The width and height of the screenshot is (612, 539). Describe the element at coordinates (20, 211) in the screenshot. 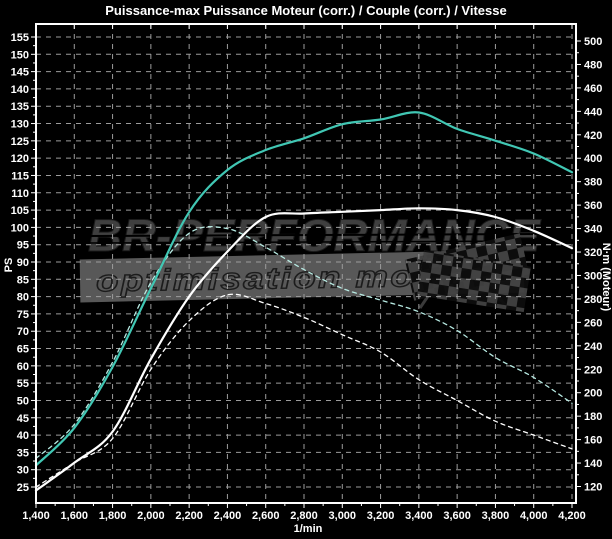

I see `left-axis-tick-label: 105` at that location.